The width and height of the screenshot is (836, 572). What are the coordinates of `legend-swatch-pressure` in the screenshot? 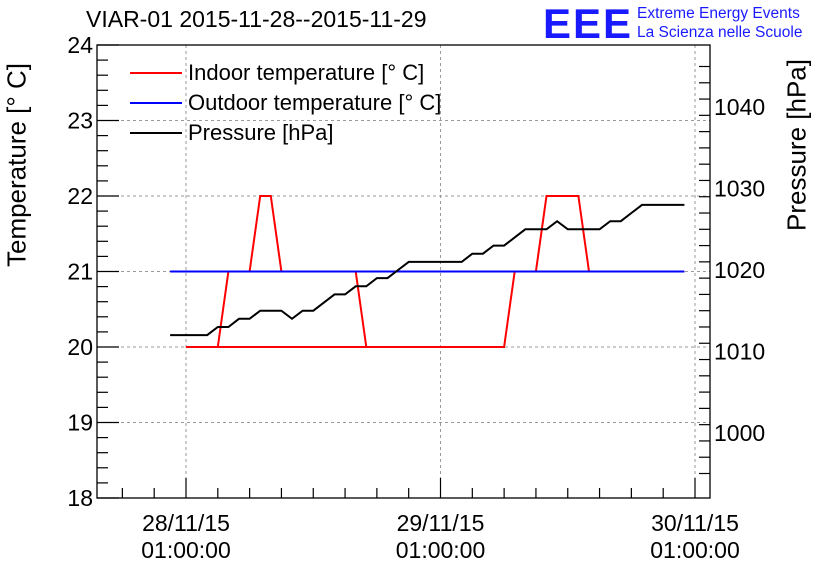 It's located at (156, 133).